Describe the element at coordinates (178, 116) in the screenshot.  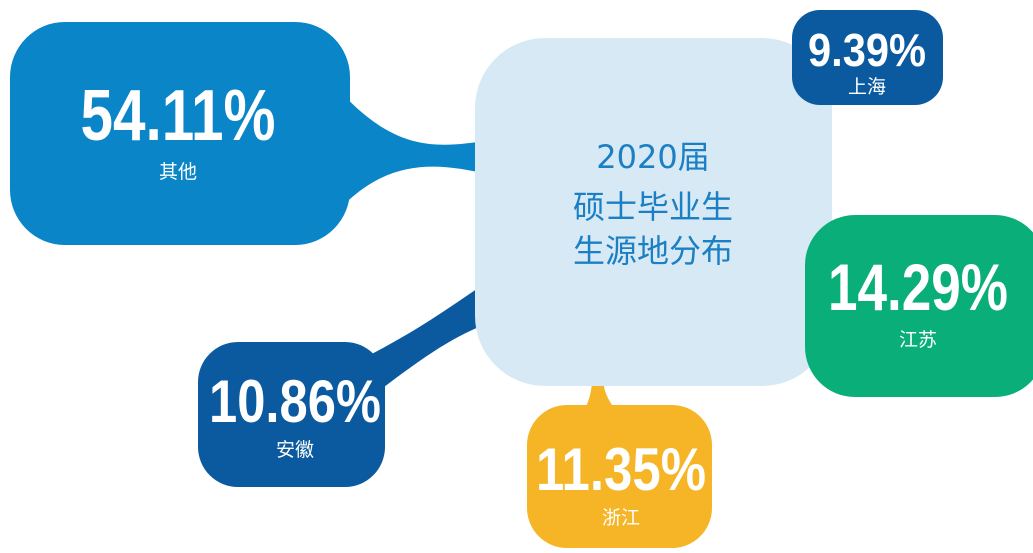
I see `percent: 54.11%` at that location.